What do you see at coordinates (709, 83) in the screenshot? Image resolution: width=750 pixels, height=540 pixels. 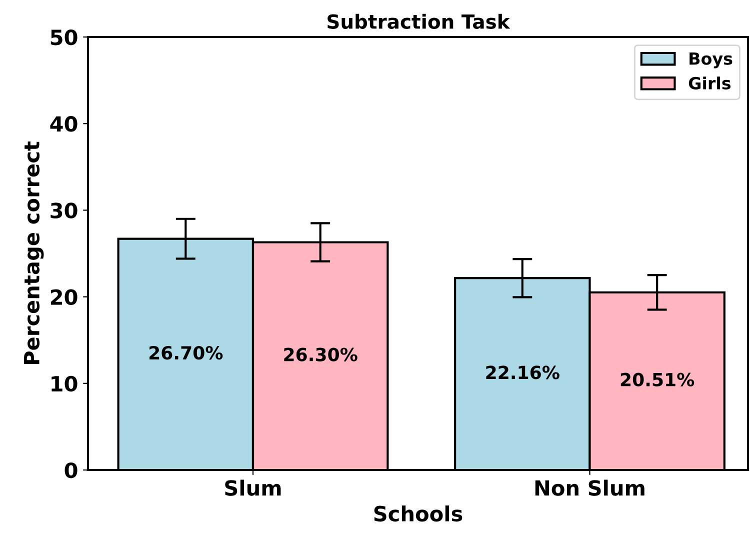 I see `legend-label: Girls` at bounding box center [709, 83].